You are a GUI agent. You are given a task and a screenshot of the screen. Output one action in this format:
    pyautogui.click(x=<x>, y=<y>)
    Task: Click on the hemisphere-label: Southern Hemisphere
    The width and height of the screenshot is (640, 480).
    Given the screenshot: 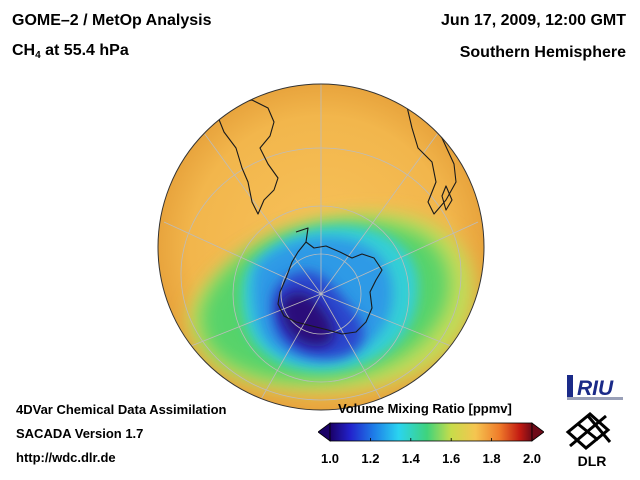 What is the action you would take?
    pyautogui.click(x=542, y=52)
    